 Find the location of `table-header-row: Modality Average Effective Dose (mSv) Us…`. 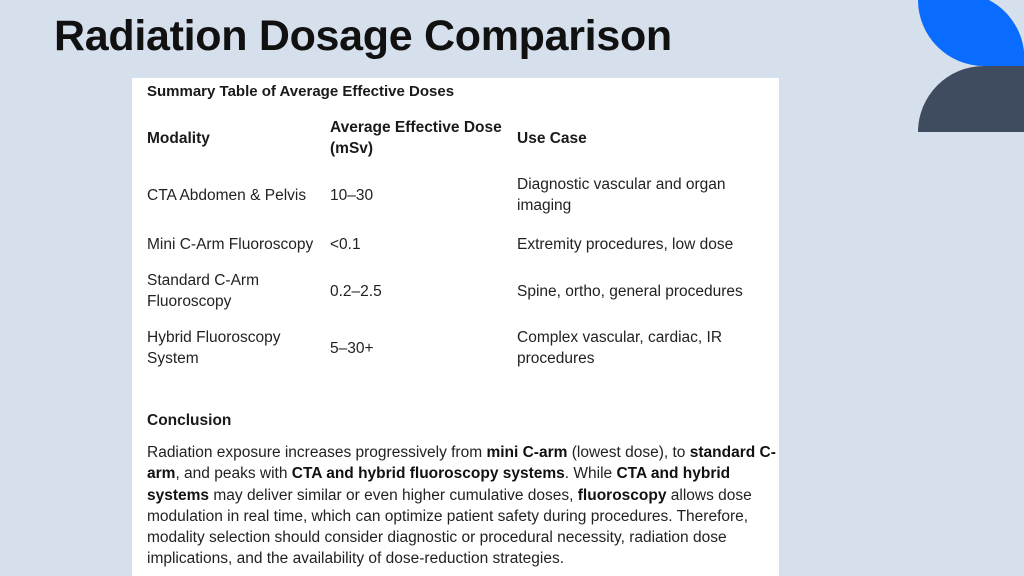

table-header-row: Modality Average Effective Dose (mSv) Us… is located at coordinates (457, 138).